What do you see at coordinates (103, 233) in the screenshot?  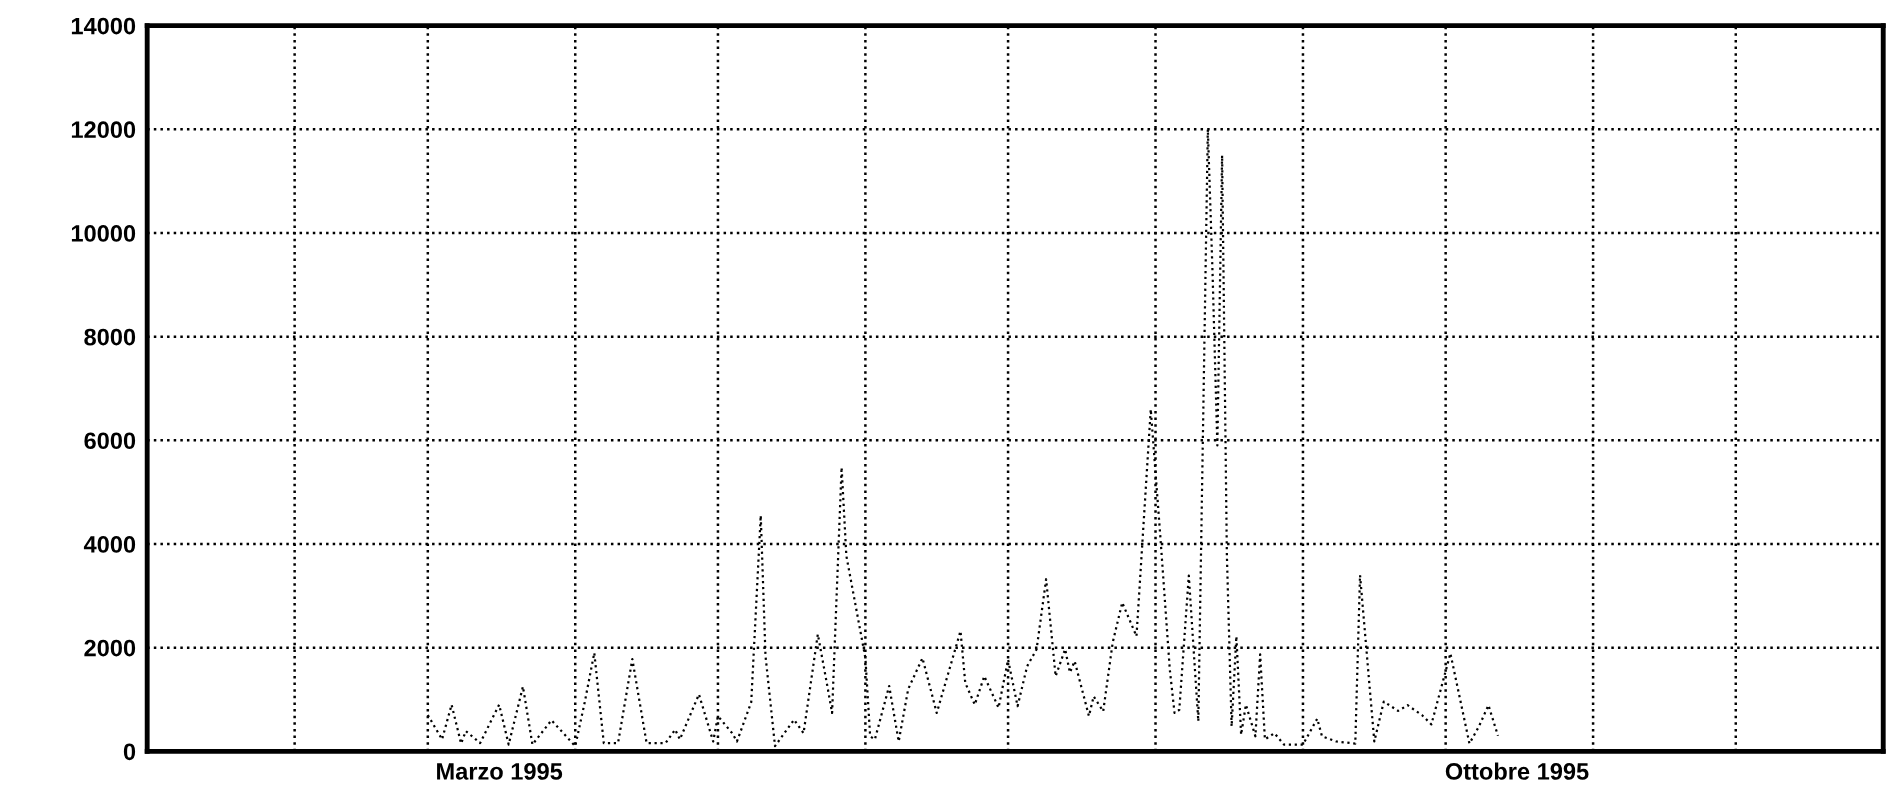 I see `y-tick-label: 10000` at bounding box center [103, 233].